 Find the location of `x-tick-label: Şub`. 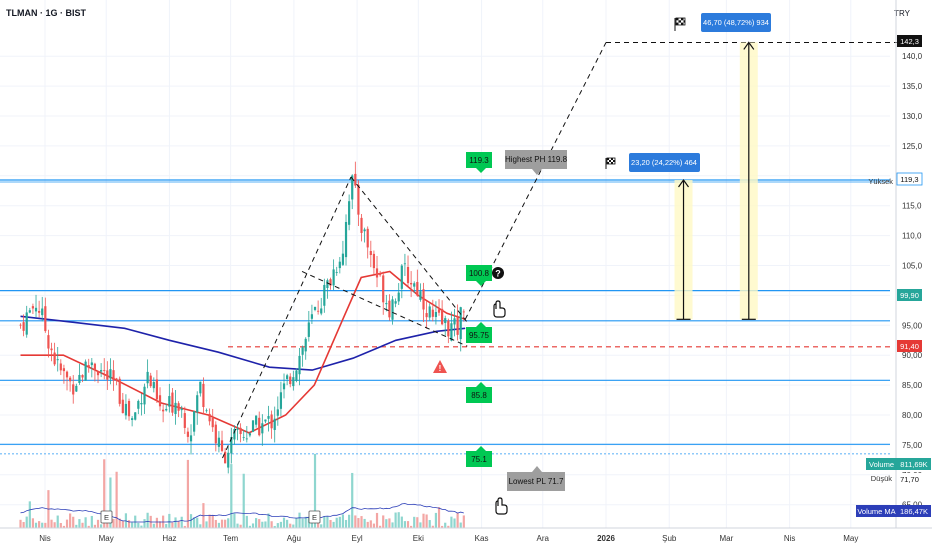

x-tick-label: Şub is located at coordinates (669, 538).